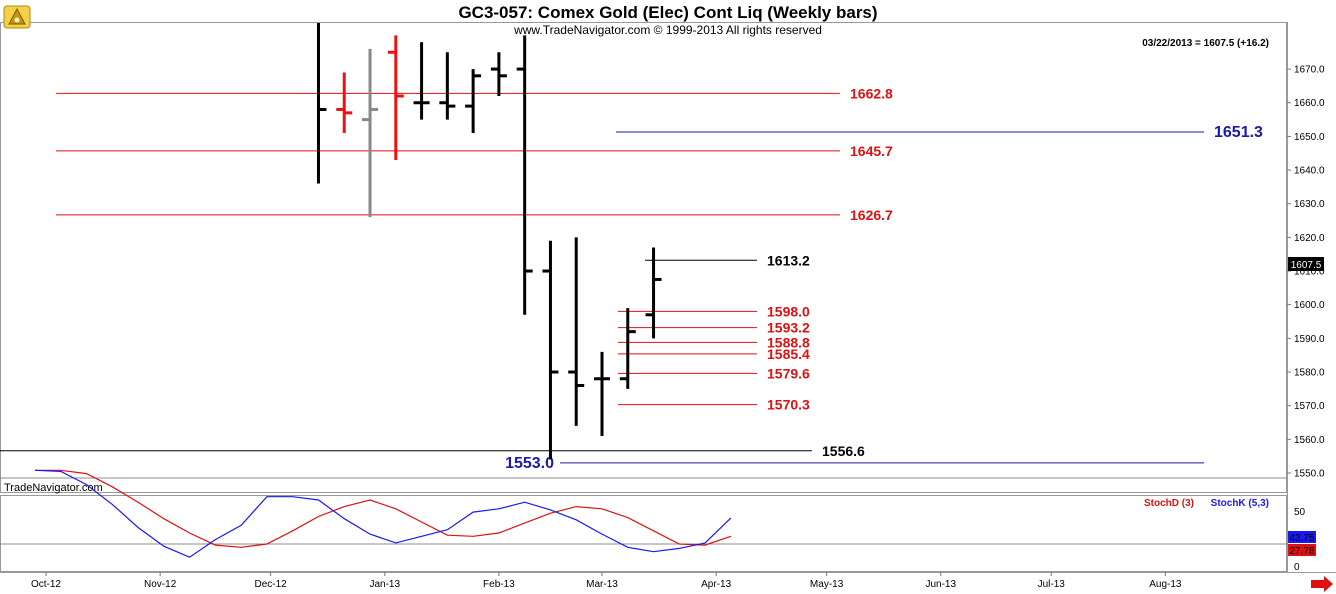 The width and height of the screenshot is (1336, 594). Describe the element at coordinates (1297, 567) in the screenshot. I see `stoch-tick-label: 0` at that location.